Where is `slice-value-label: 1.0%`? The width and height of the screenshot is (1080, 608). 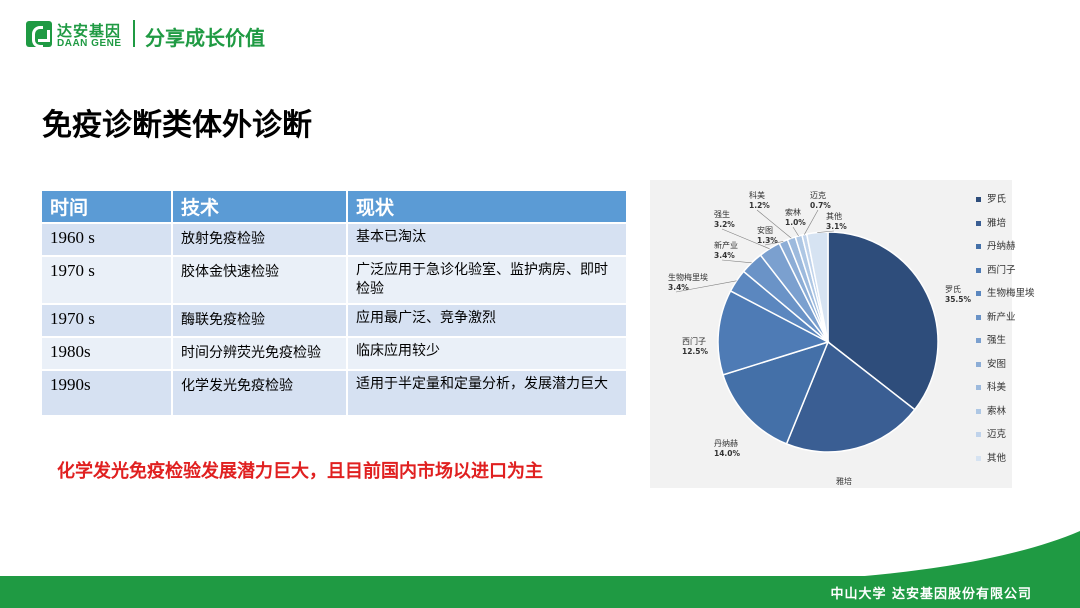
slice-value-label: 1.0% is located at coordinates (795, 222).